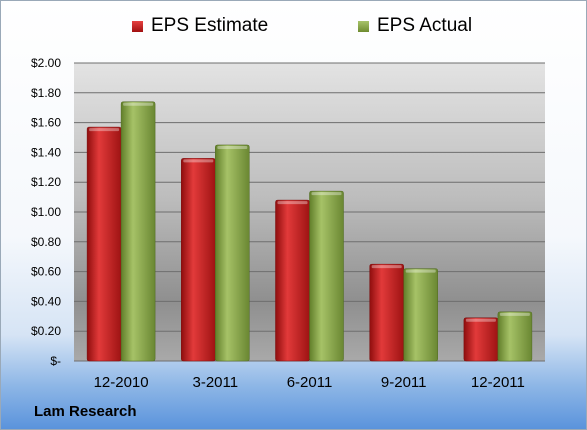 The height and width of the screenshot is (430, 587). Describe the element at coordinates (216, 382) in the screenshot. I see `x-category-label: 3-2011` at that location.